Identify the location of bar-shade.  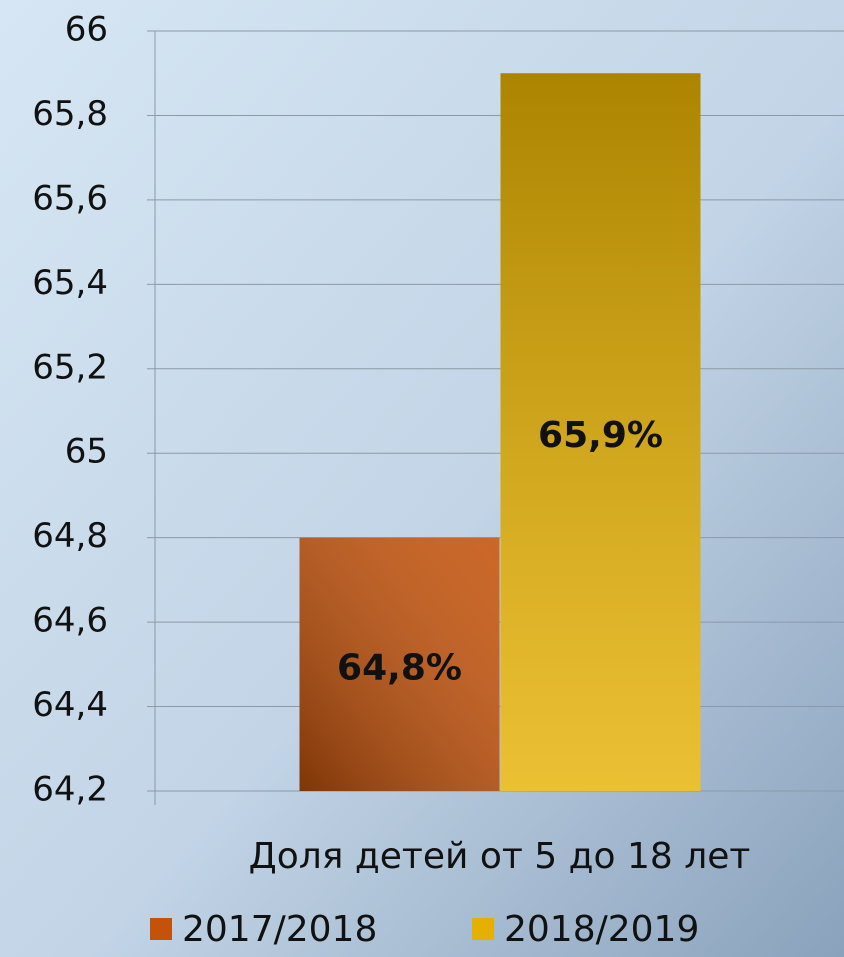
(399, 664).